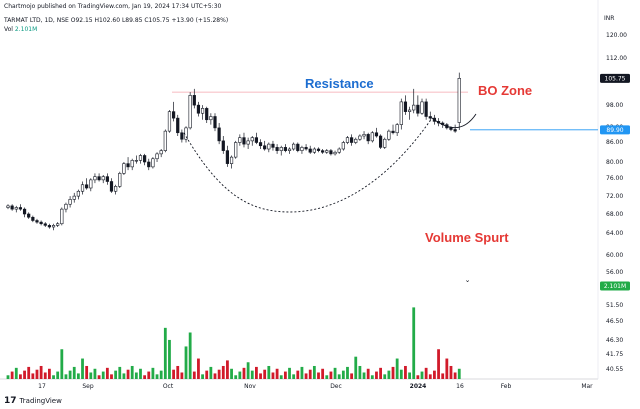 The image size is (640, 409). Describe the element at coordinates (614, 255) in the screenshot. I see `y-tick-label: 60.00` at that location.